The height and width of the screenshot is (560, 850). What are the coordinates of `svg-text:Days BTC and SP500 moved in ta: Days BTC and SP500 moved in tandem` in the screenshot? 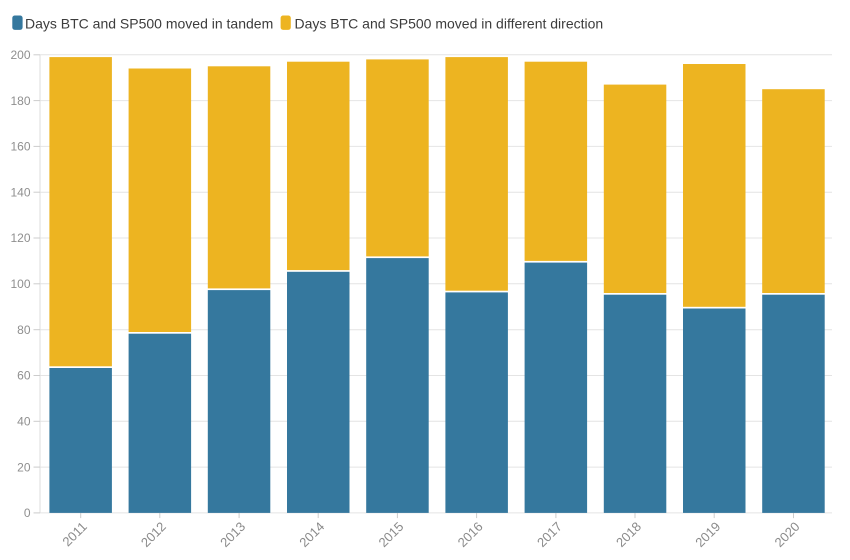 It's located at (149, 24).